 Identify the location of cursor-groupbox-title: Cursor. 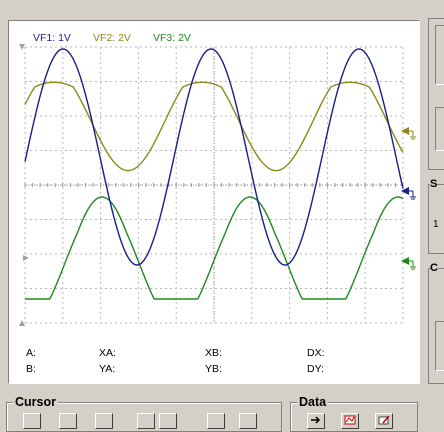
(35, 402).